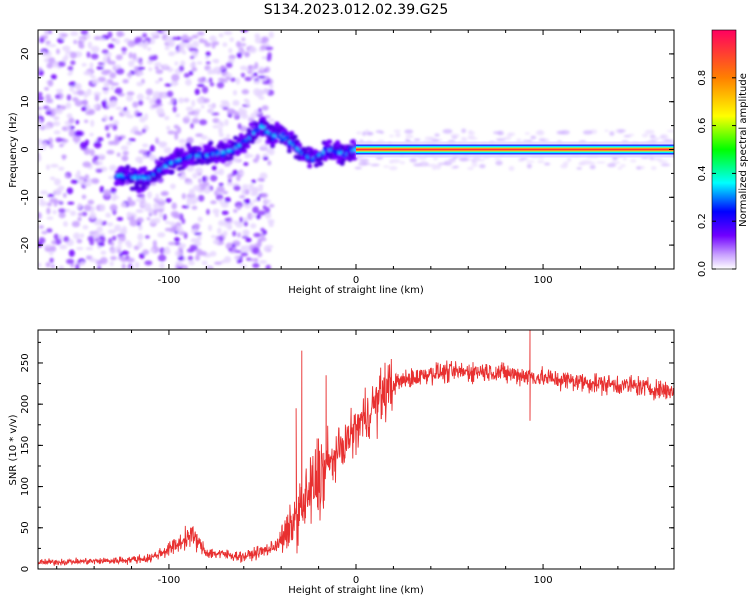 The width and height of the screenshot is (750, 600). What do you see at coordinates (356, 10) in the screenshot?
I see `figure-title: S134.2023.012.02.39.G25` at bounding box center [356, 10].